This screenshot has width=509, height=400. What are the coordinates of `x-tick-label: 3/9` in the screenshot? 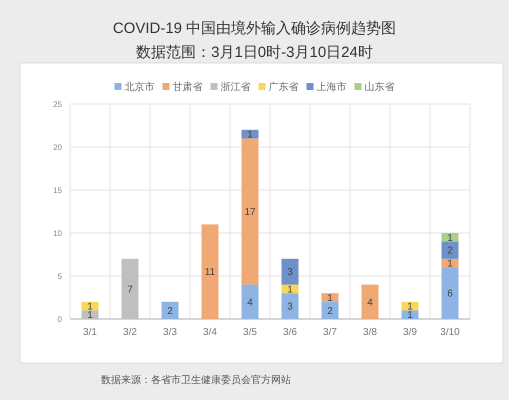 It's located at (410, 332).